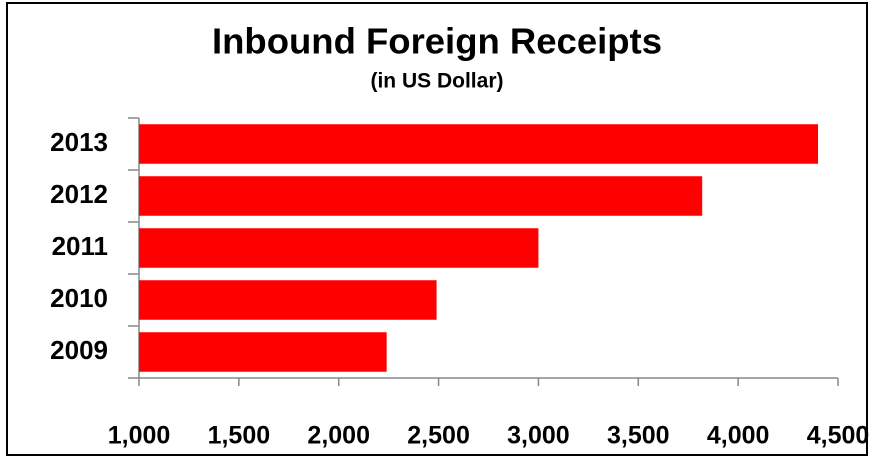 The width and height of the screenshot is (880, 465). Describe the element at coordinates (79, 142) in the screenshot. I see `y-tick-label: 2013` at that location.